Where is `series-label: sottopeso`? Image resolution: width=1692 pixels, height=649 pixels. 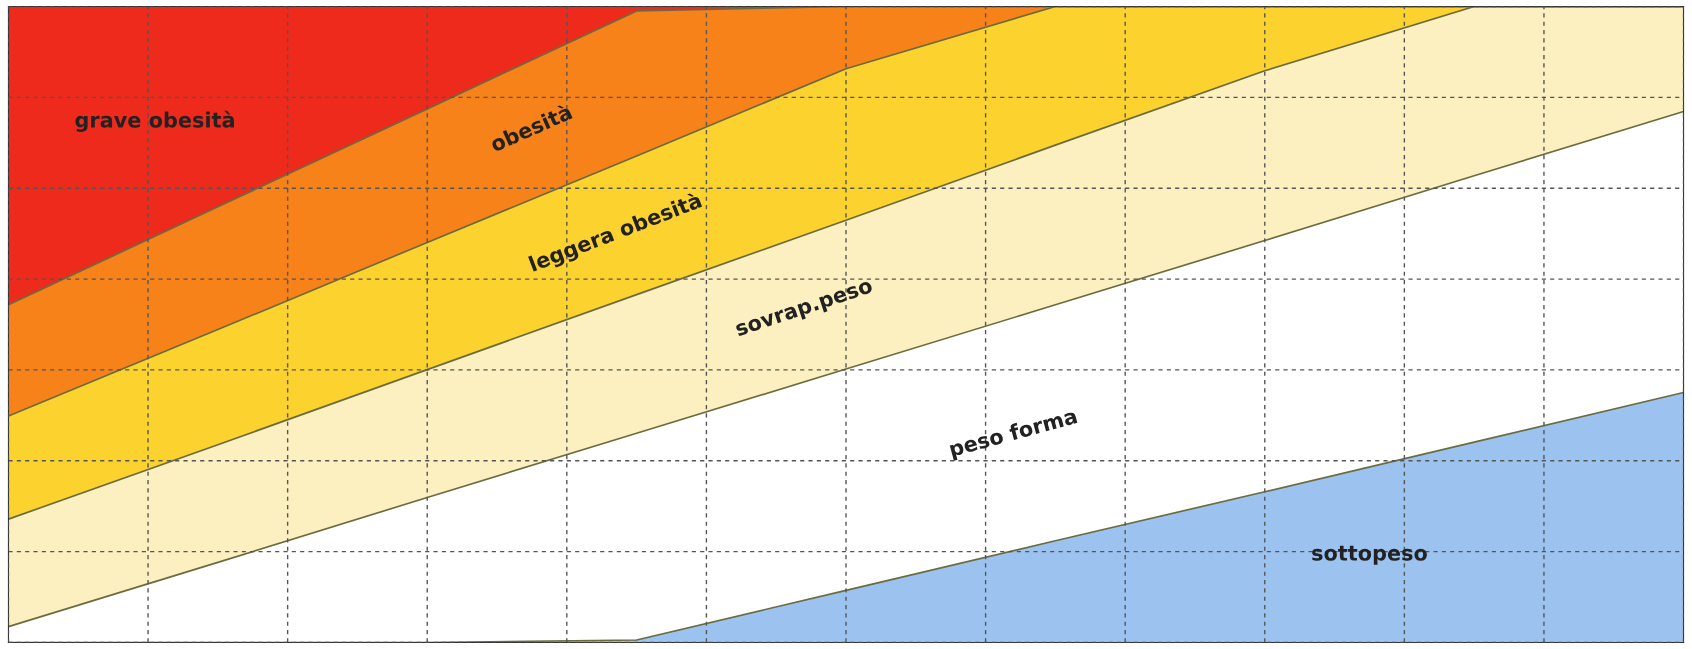
series-label: sottopeso is located at coordinates (1369, 555).